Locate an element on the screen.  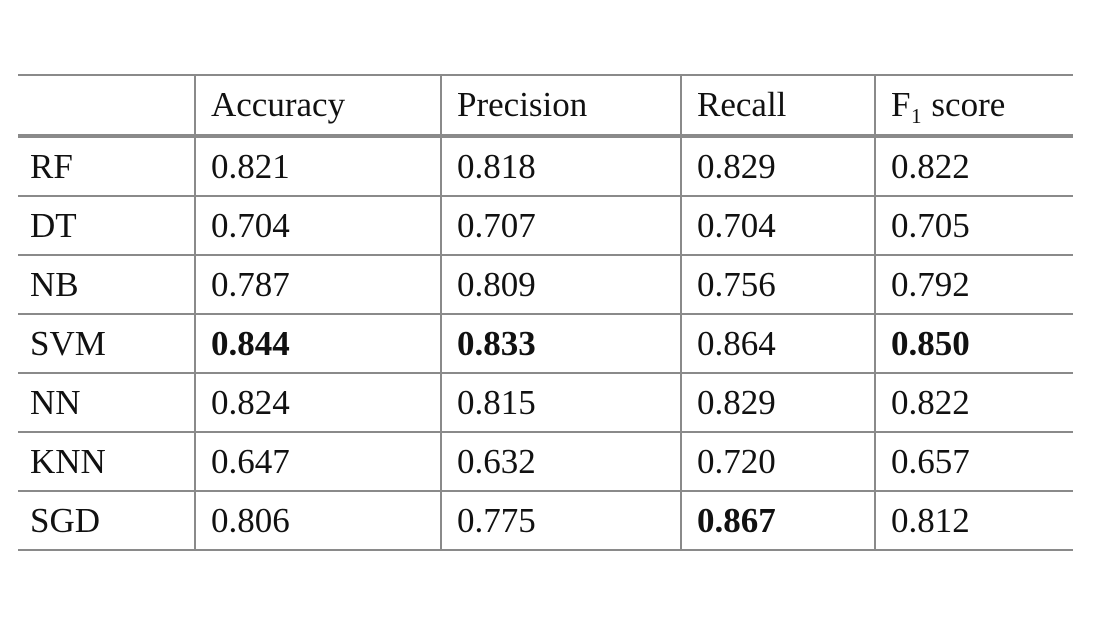
table-row: SGD 0.806 0.775 0.867 0.812 is located at coordinates (545, 521).